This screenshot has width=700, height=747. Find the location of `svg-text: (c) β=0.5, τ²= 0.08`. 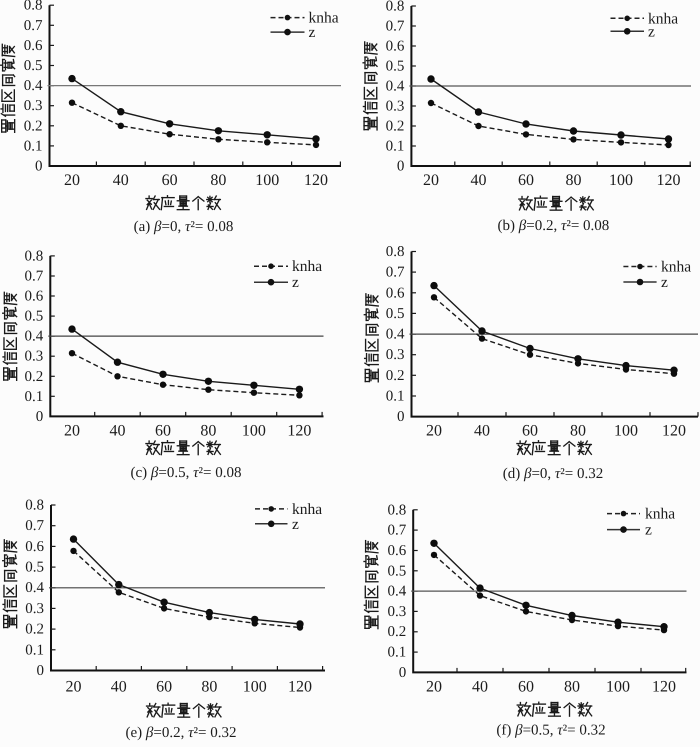

svg-text: (c) β=0.5, τ²= 0.08 is located at coordinates (186, 473).